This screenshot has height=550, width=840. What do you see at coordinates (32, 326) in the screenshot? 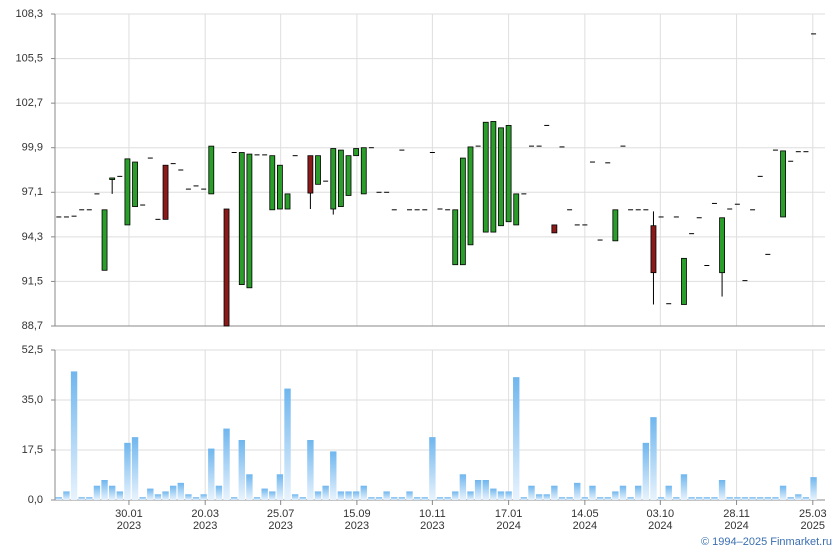
I see `y-tick-label: 88,7` at bounding box center [32, 326].